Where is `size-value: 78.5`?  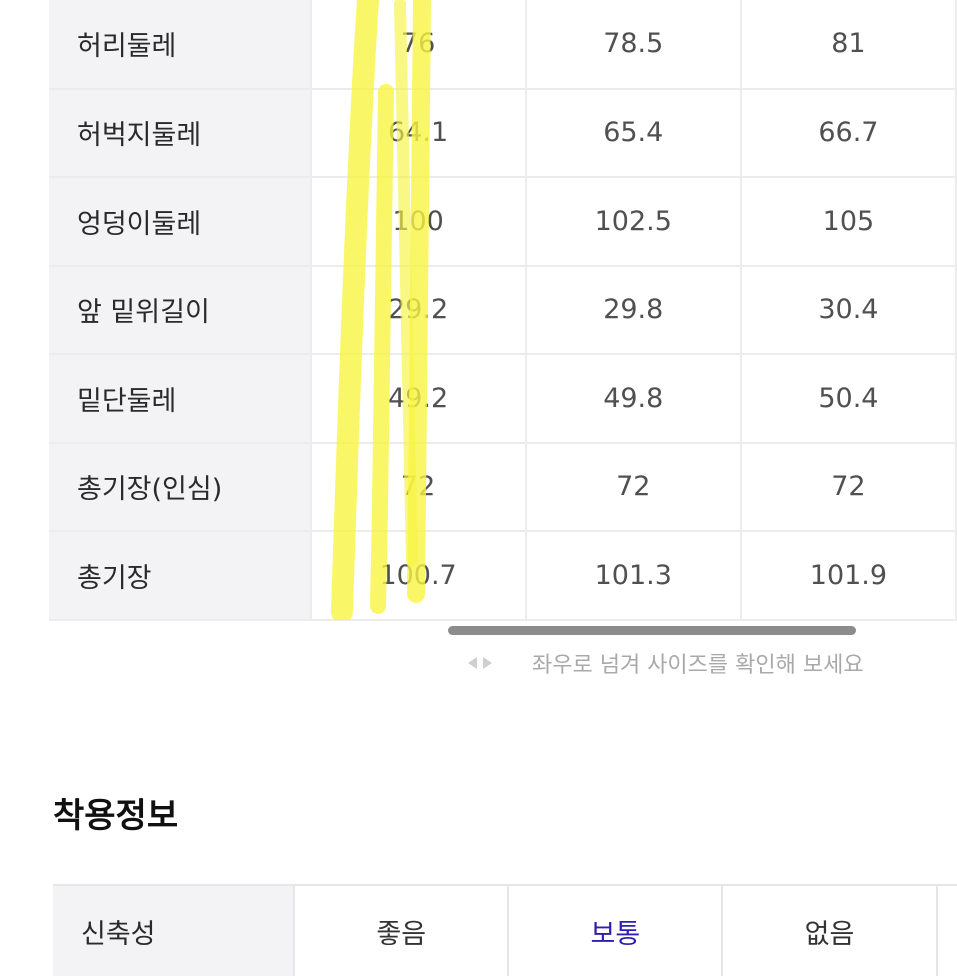 size-value: 78.5 is located at coordinates (632, 45).